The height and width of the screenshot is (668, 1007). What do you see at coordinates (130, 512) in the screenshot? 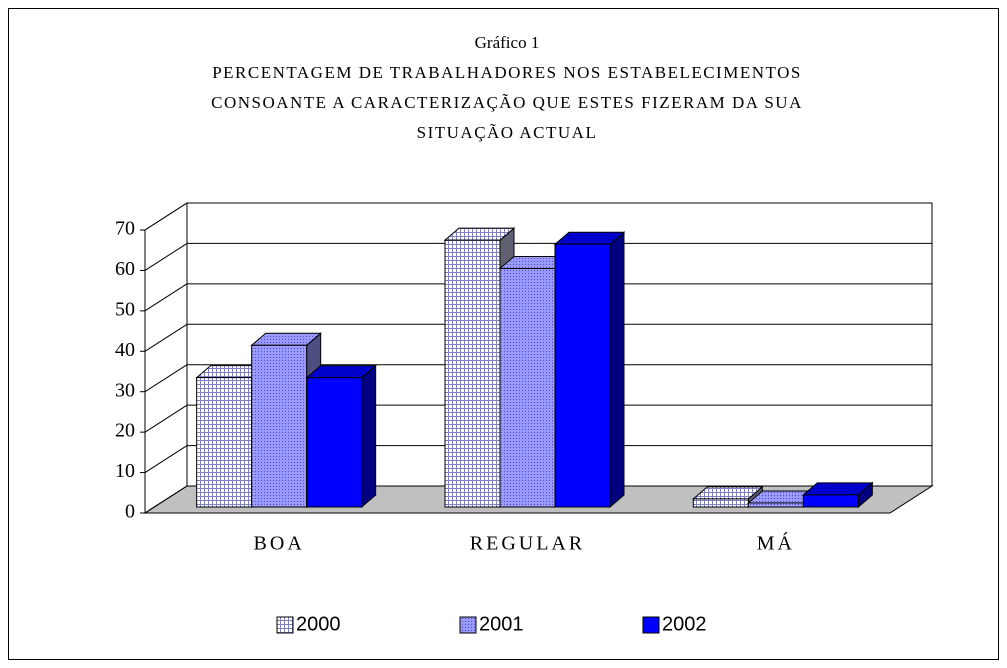
I see `y-tick-label: 0` at bounding box center [130, 512].